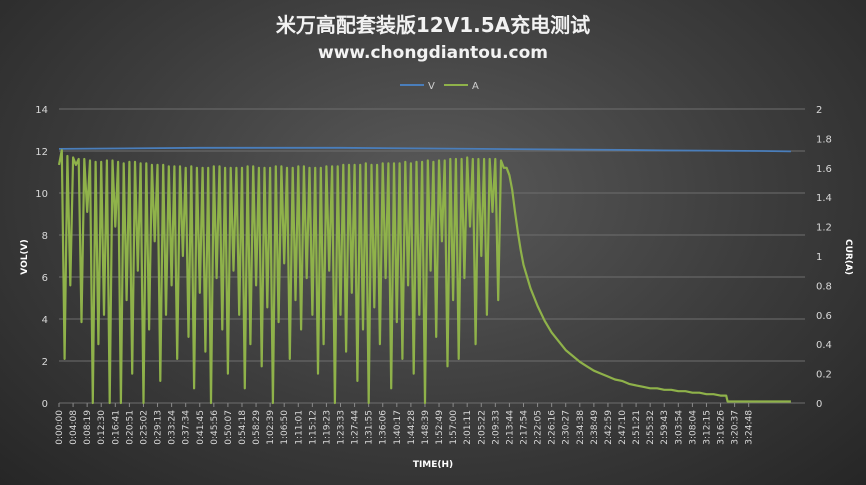 This screenshot has height=485, width=866. Describe the element at coordinates (88, 427) in the screenshot. I see `x-tick-label: 0:08:19` at that location.